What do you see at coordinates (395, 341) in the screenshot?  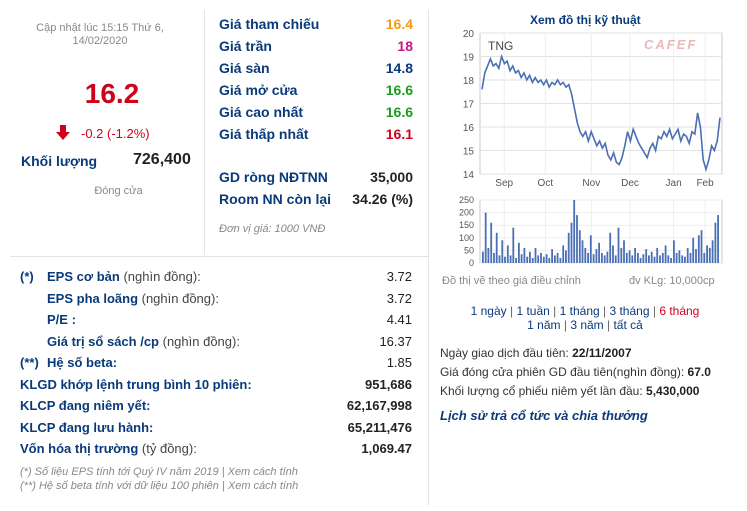 I see `fundamental-value: 16.37` at bounding box center [395, 341].